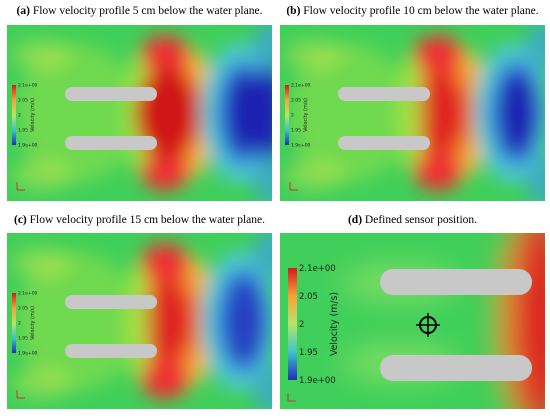  Describe the element at coordinates (355, 220) in the screenshot. I see `panel-label: (d)` at that location.